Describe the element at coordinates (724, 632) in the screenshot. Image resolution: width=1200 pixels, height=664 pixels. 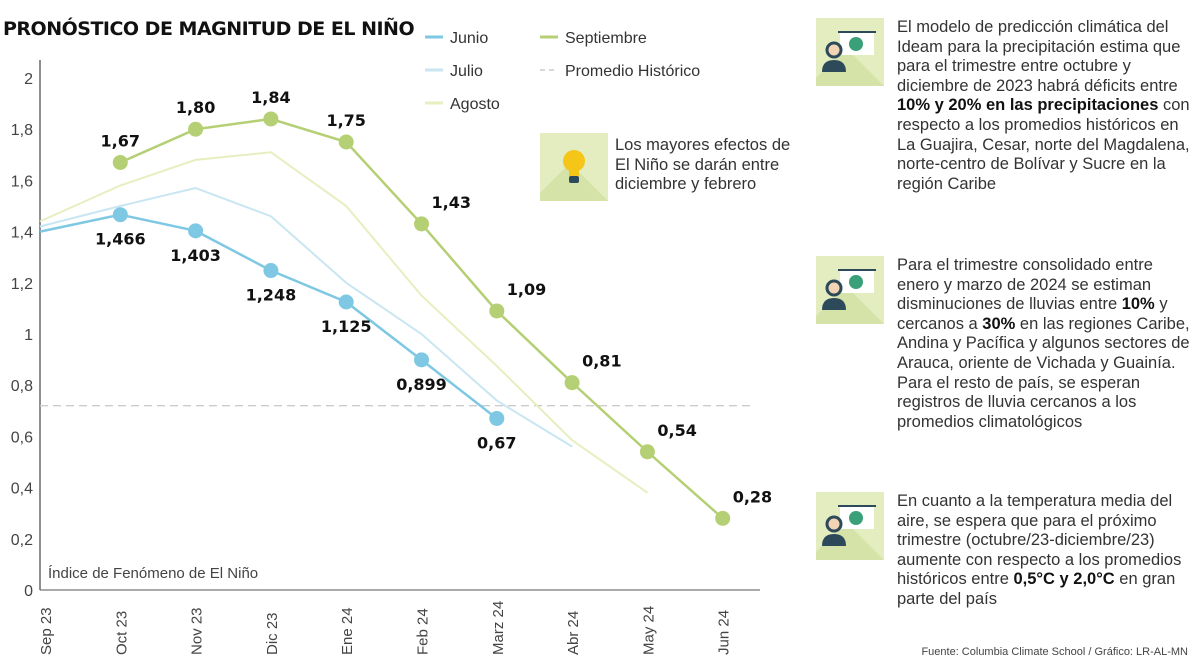
I see `x-tick-label: Jun 24` at that location.